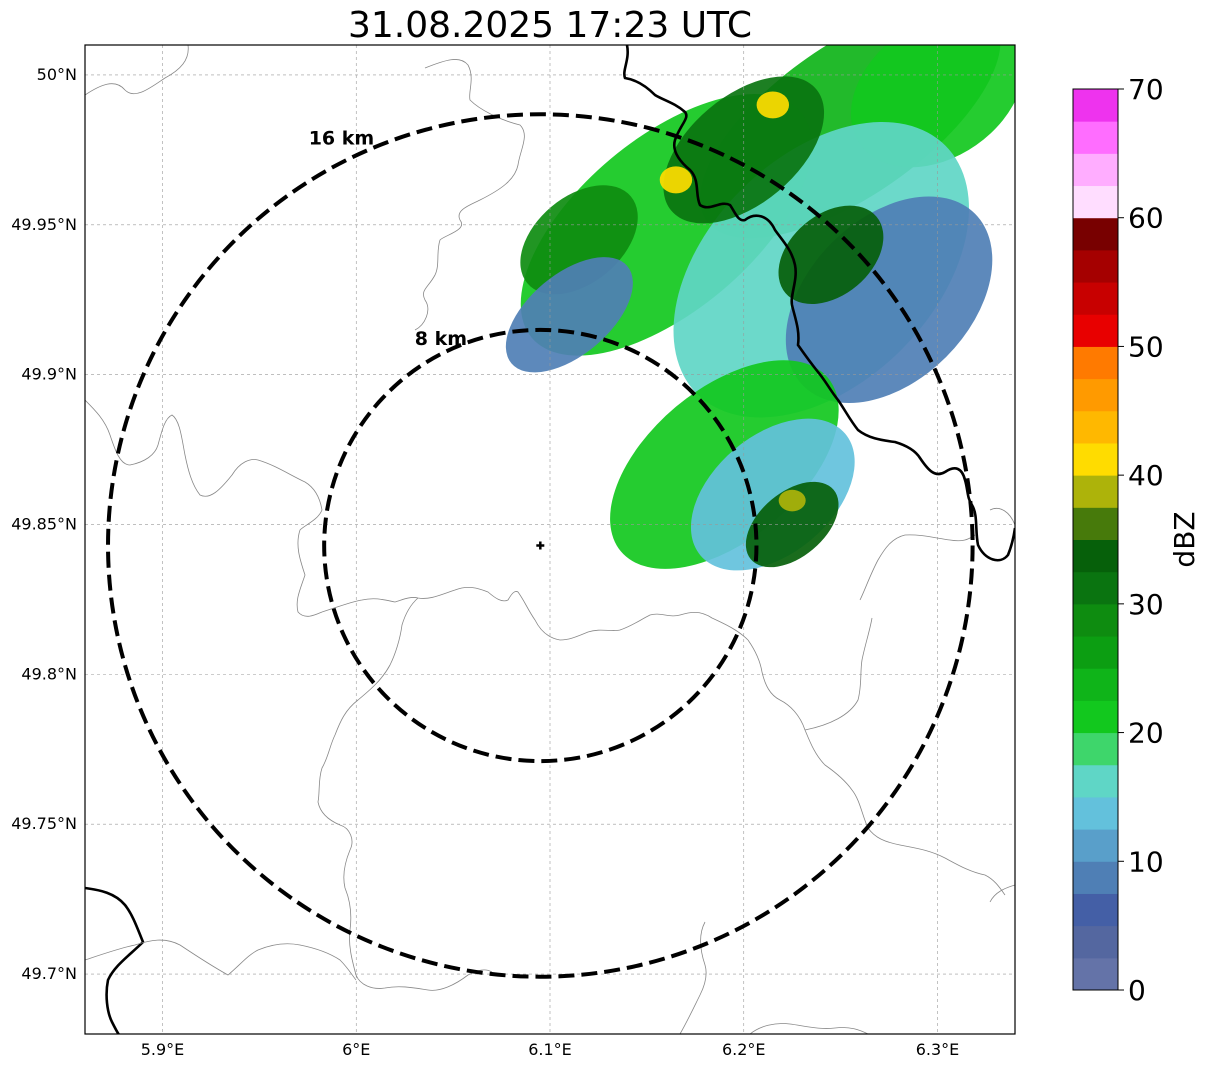 The width and height of the screenshot is (1207, 1069). What do you see at coordinates (57, 74) in the screenshot?
I see `lat-tick-label: 50°N` at bounding box center [57, 74].